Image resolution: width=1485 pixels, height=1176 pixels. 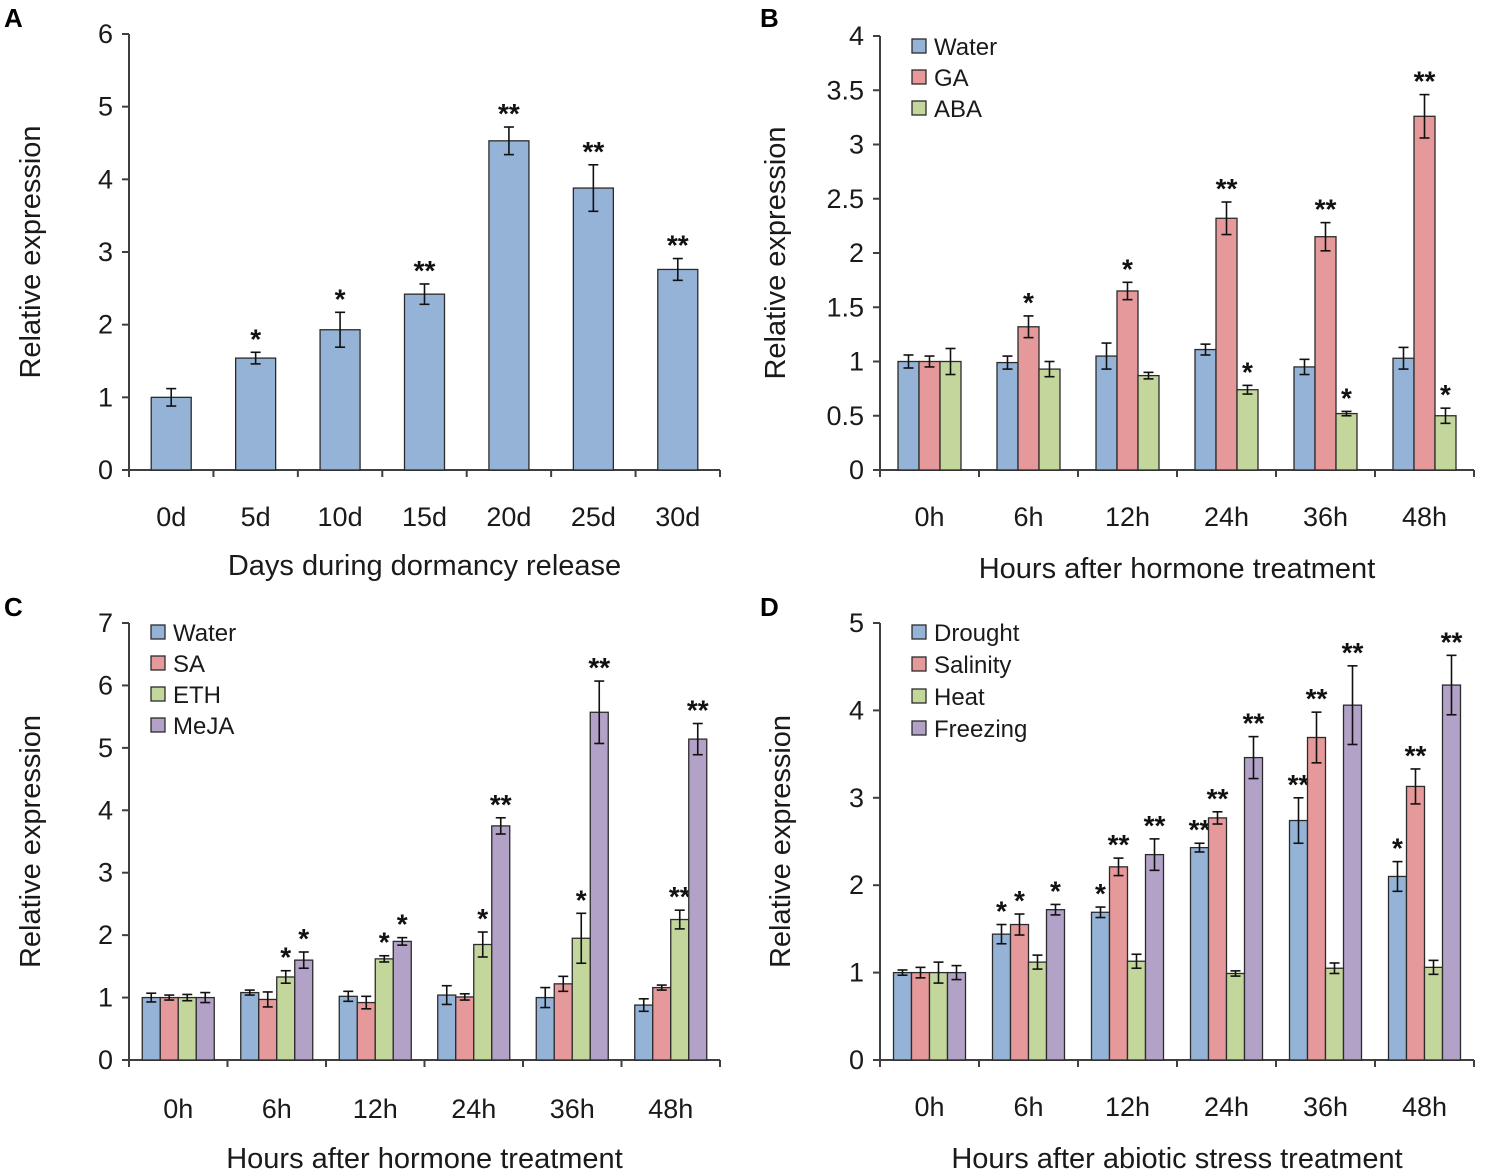 I want to click on x-tick-label: 24h, so click(x=473, y=1109).